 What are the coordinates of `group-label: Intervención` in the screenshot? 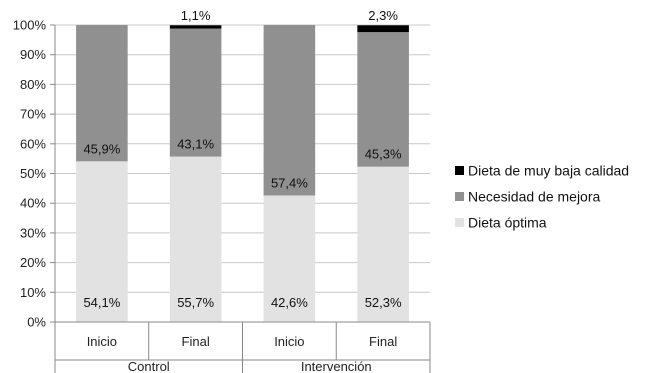 It's located at (336, 366).